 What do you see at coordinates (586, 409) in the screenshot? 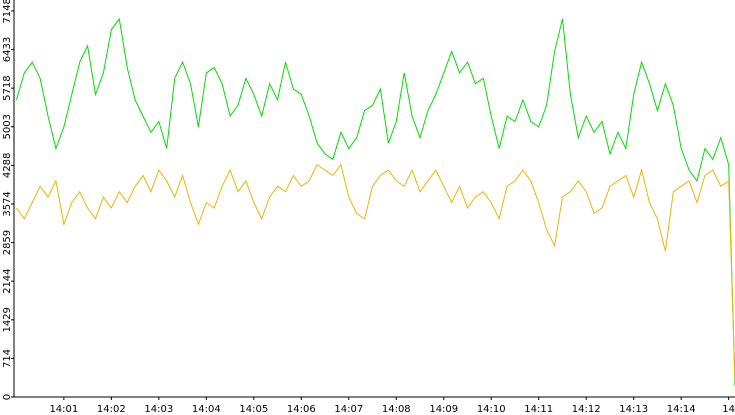
I see `x-tick-label: 14:12` at bounding box center [586, 409].